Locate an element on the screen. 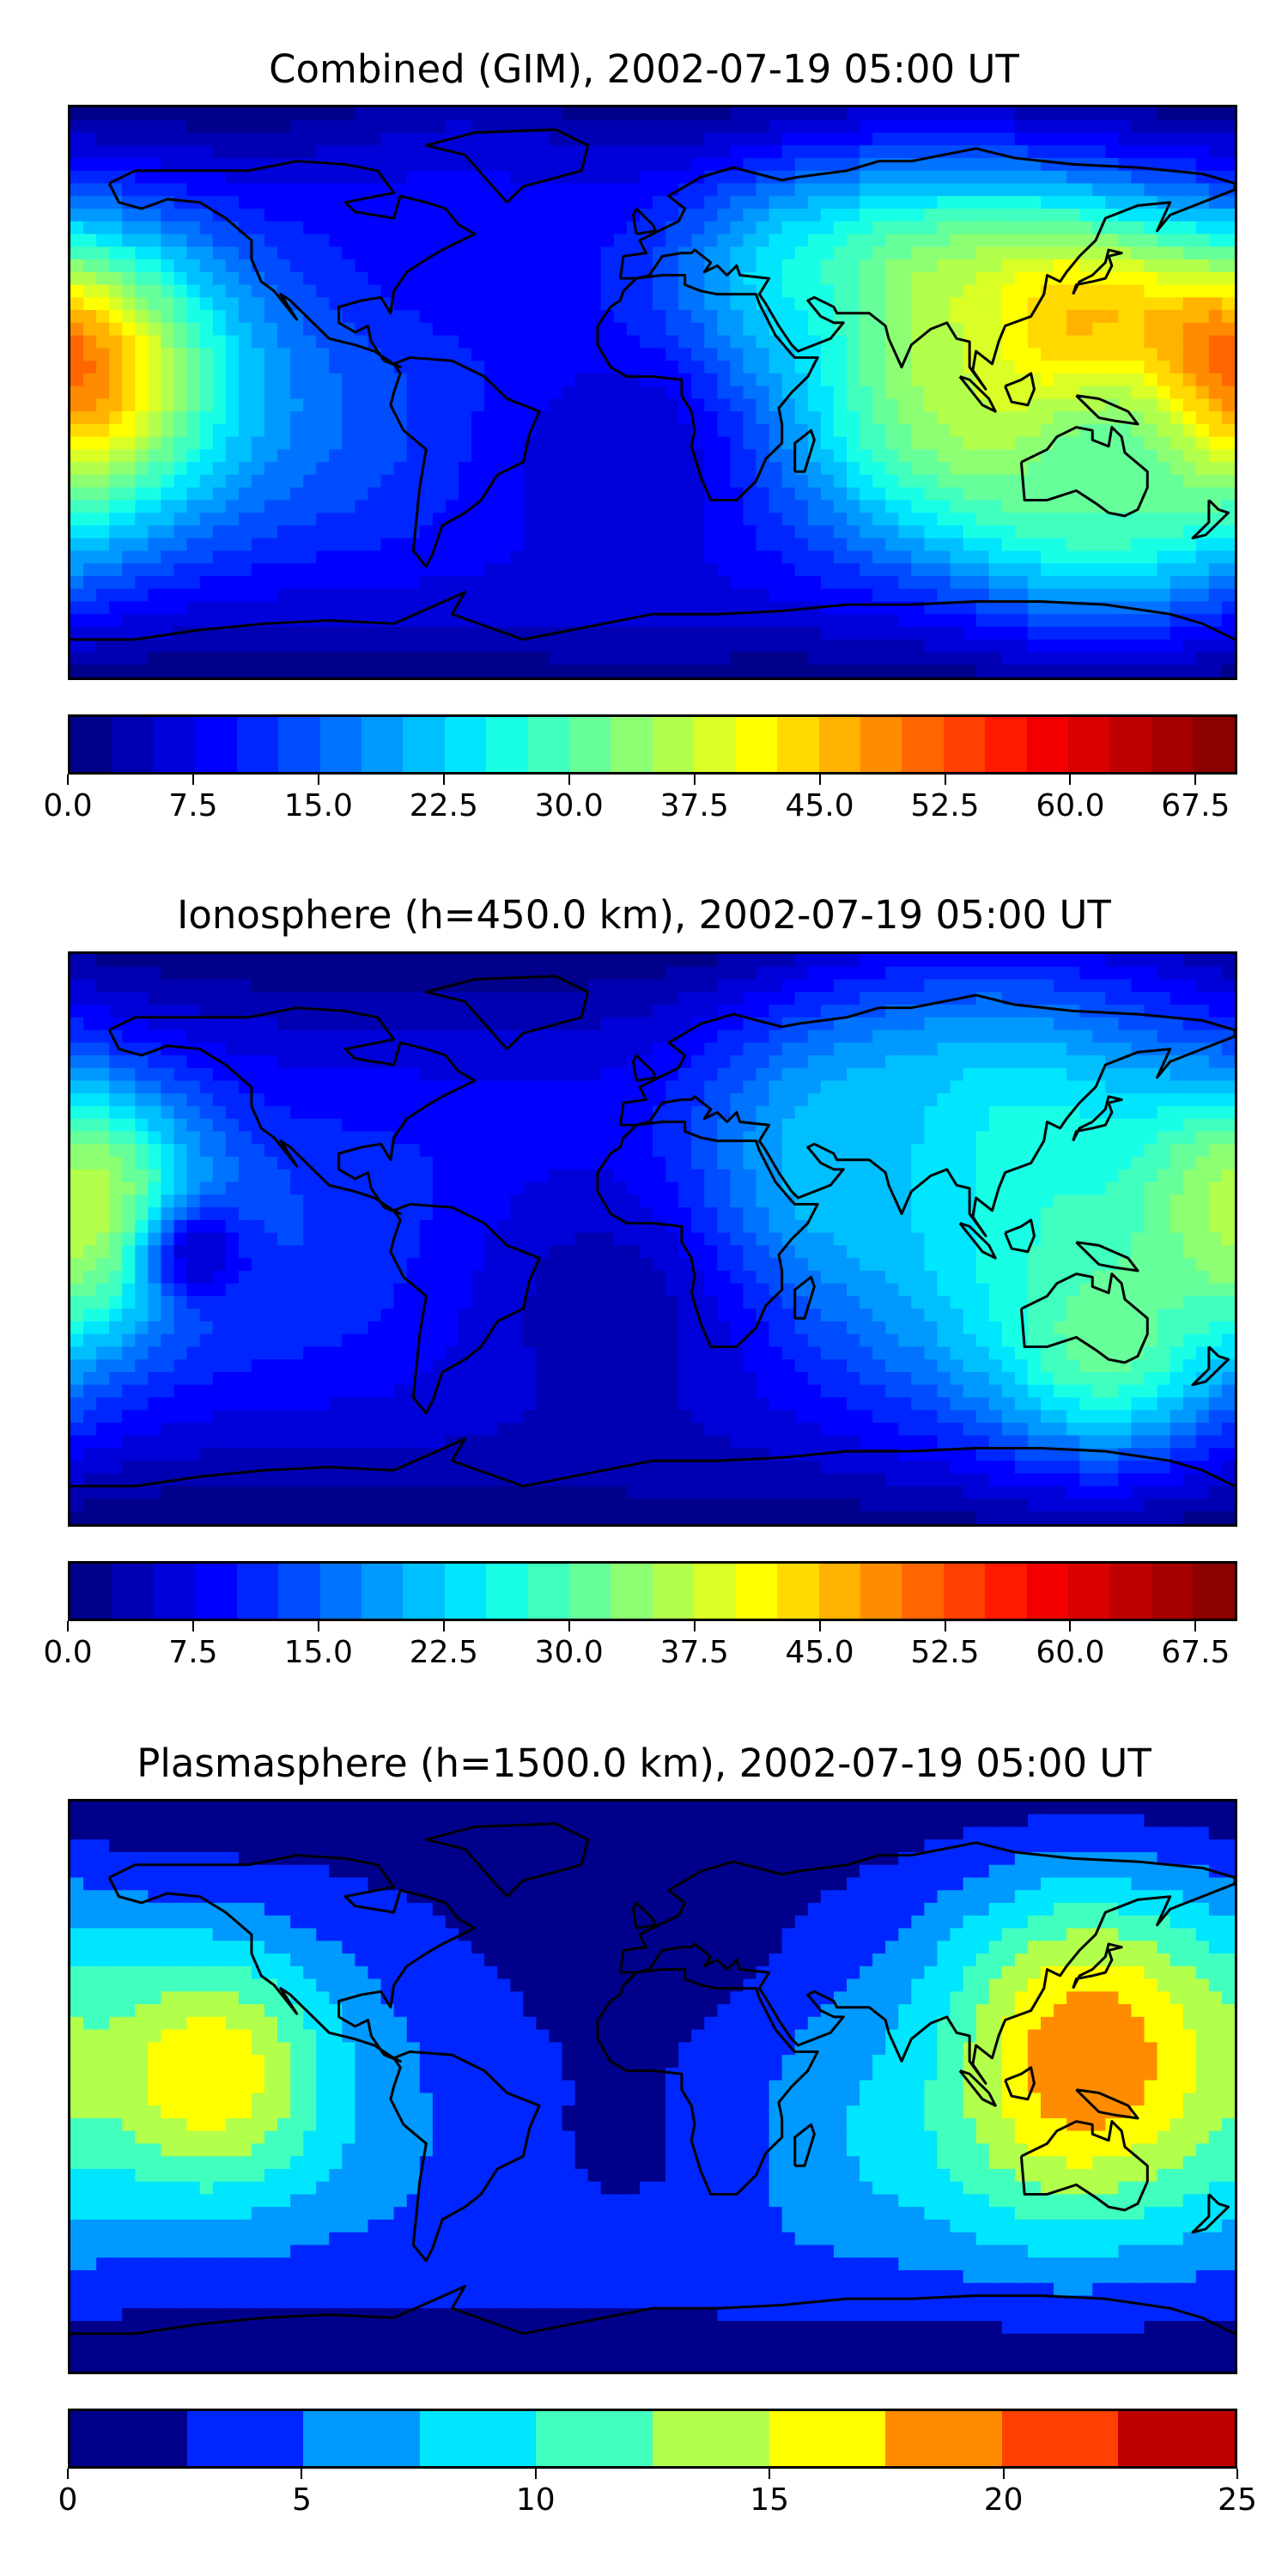 This screenshot has height=2576, width=1288. colorbar-tick-label: 0.0 is located at coordinates (68, 1653).